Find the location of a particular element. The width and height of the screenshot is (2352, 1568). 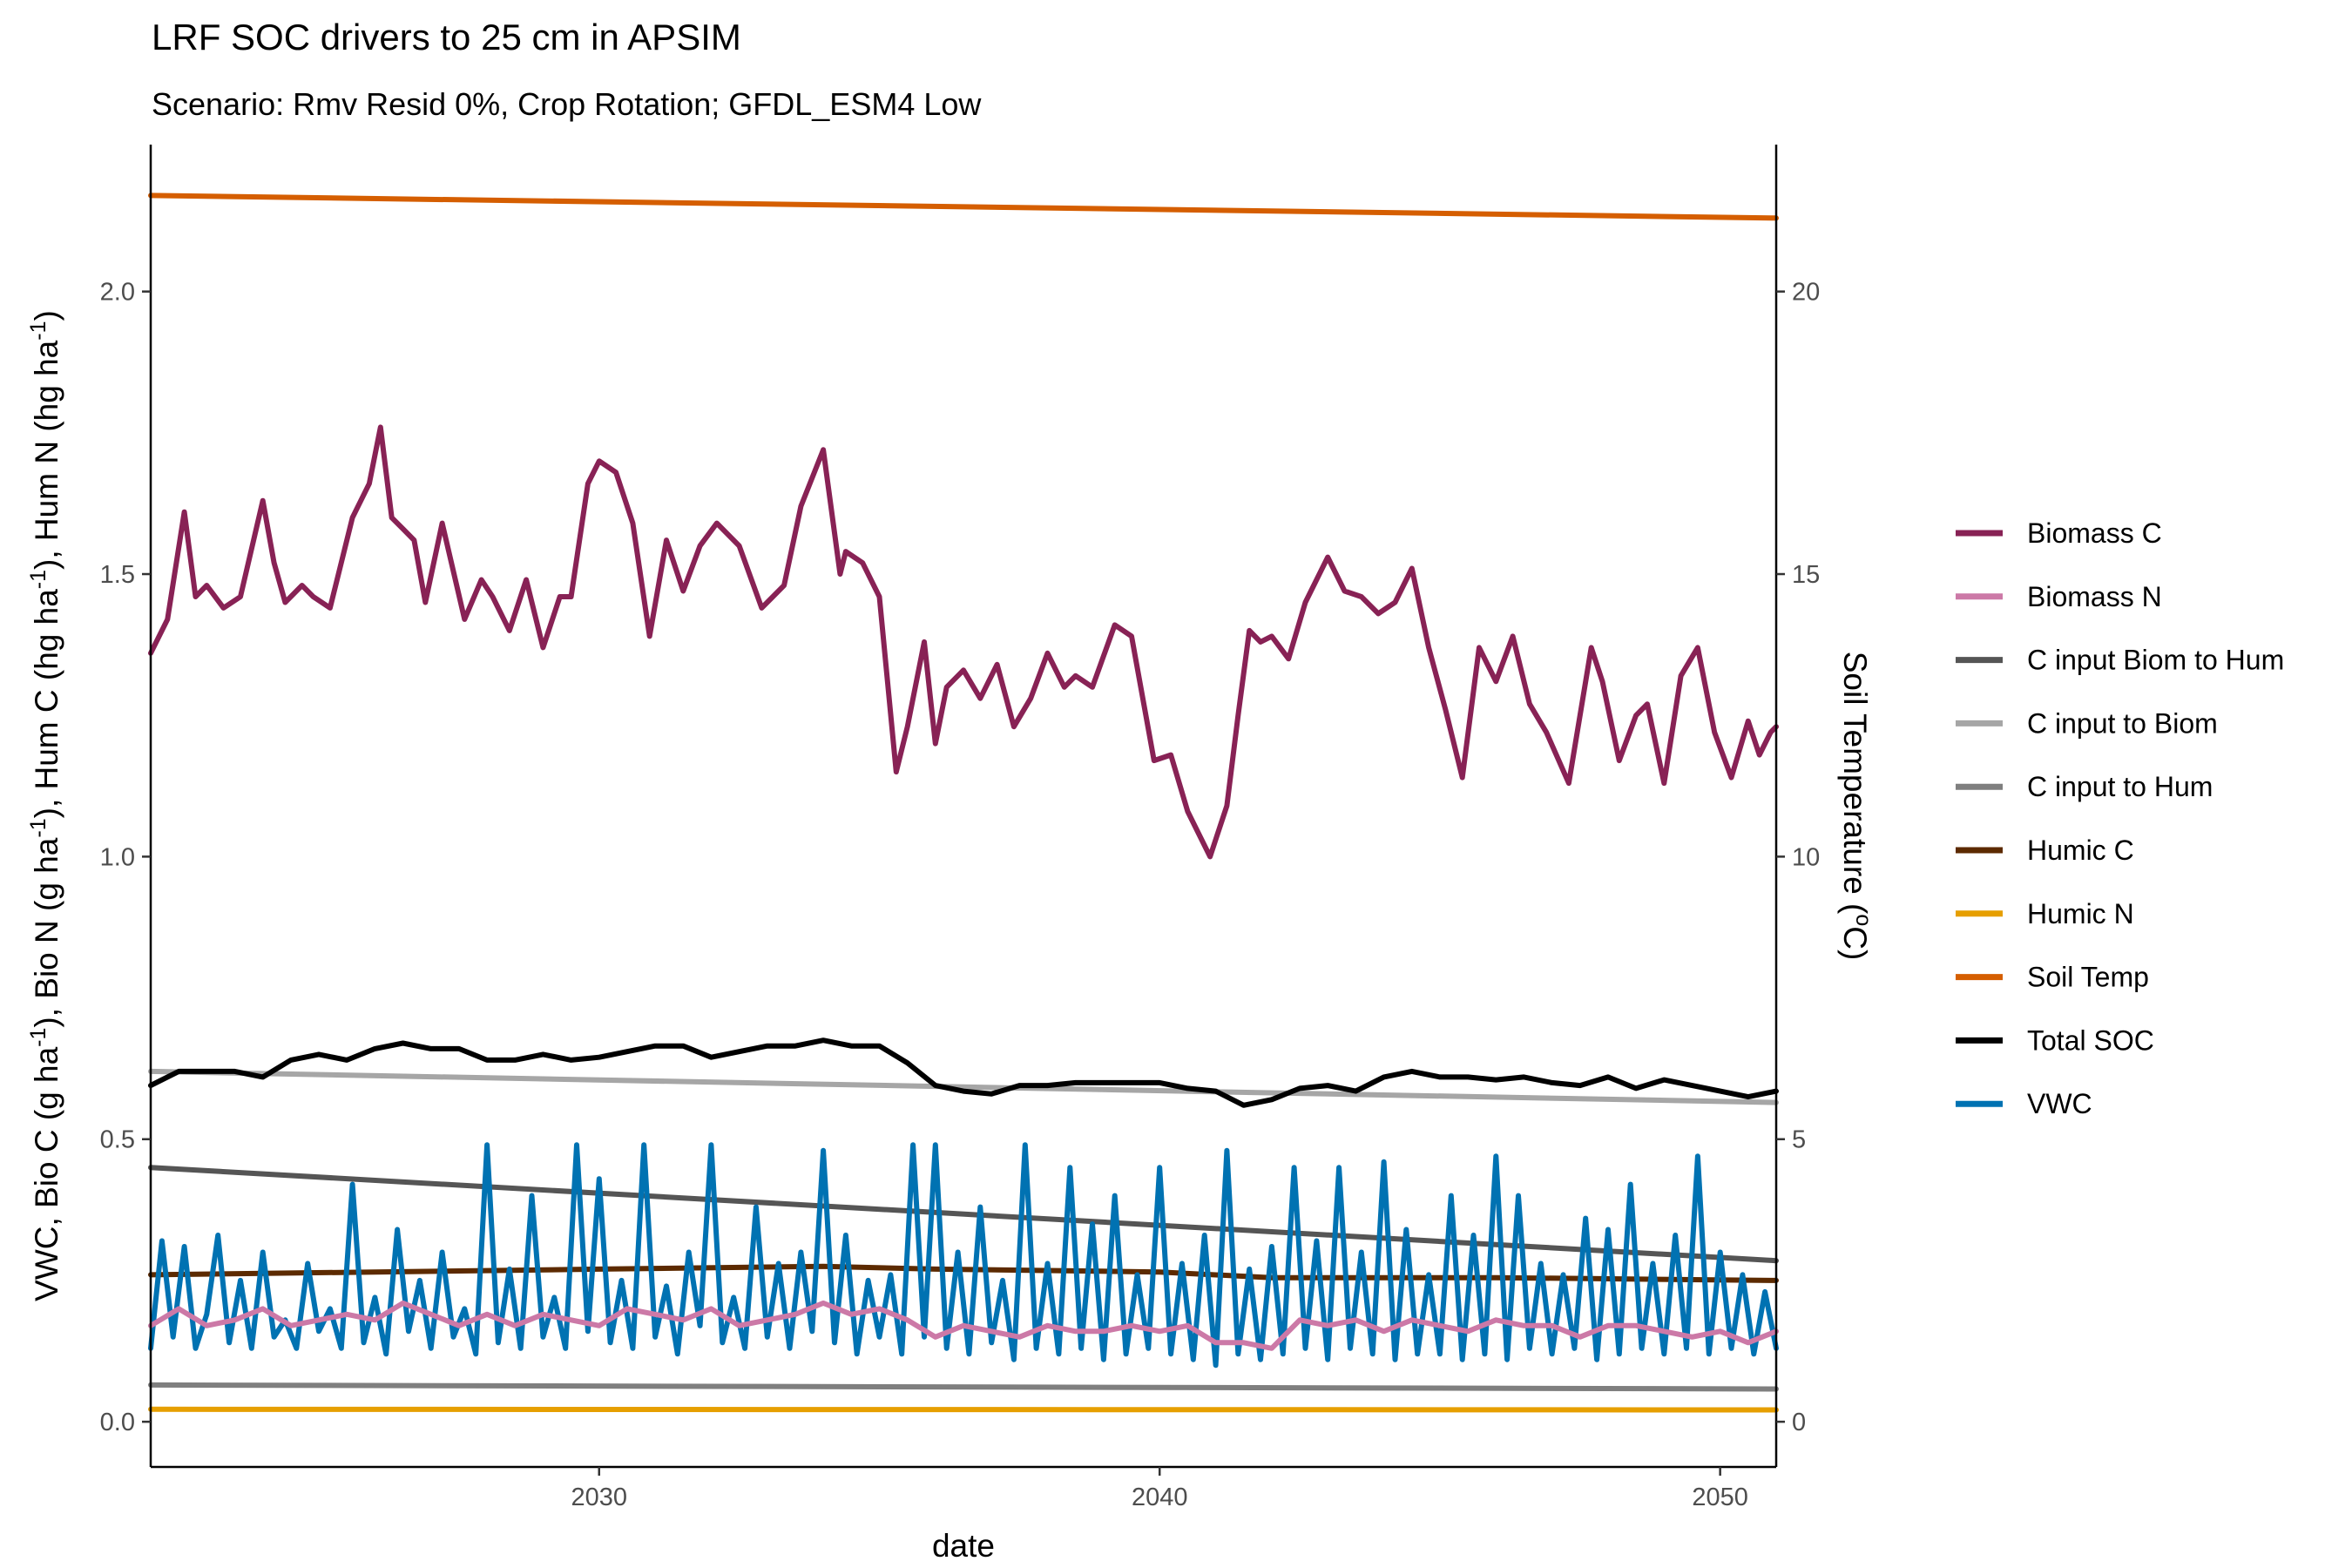

series-line-c-input-biom-to-hum is located at coordinates (964, 1214).